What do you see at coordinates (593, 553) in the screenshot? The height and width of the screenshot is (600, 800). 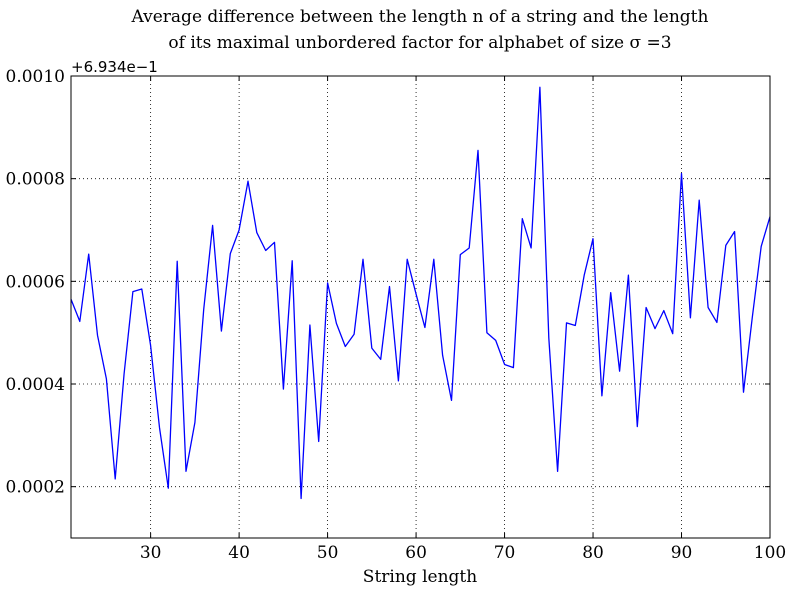 I see `x-tick-label: 80` at bounding box center [593, 553].